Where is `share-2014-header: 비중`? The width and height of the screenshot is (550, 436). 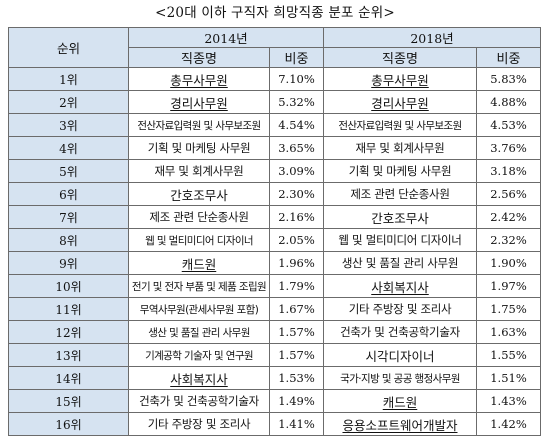
share-2014-header: 비중 is located at coordinates (296, 57).